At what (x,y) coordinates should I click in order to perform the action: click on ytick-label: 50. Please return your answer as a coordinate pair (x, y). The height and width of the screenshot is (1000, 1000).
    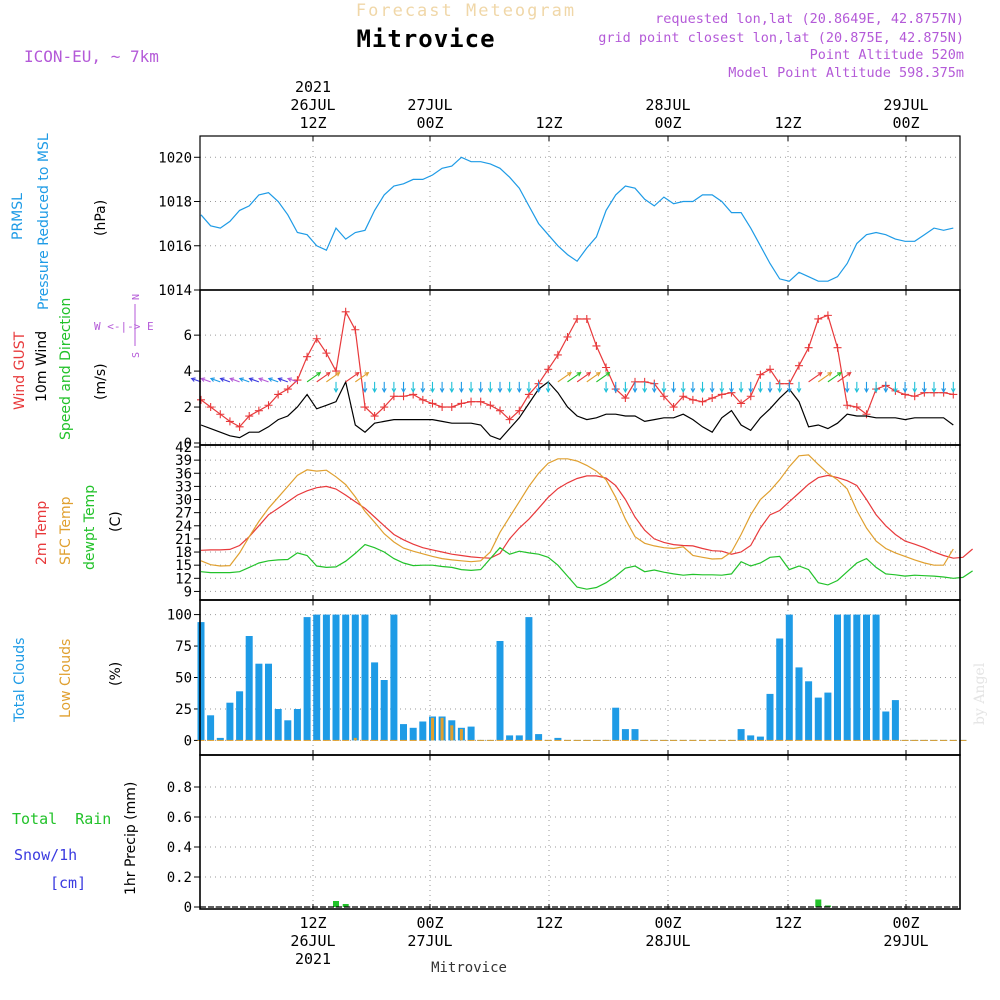
    Looking at the image, I should click on (183, 679).